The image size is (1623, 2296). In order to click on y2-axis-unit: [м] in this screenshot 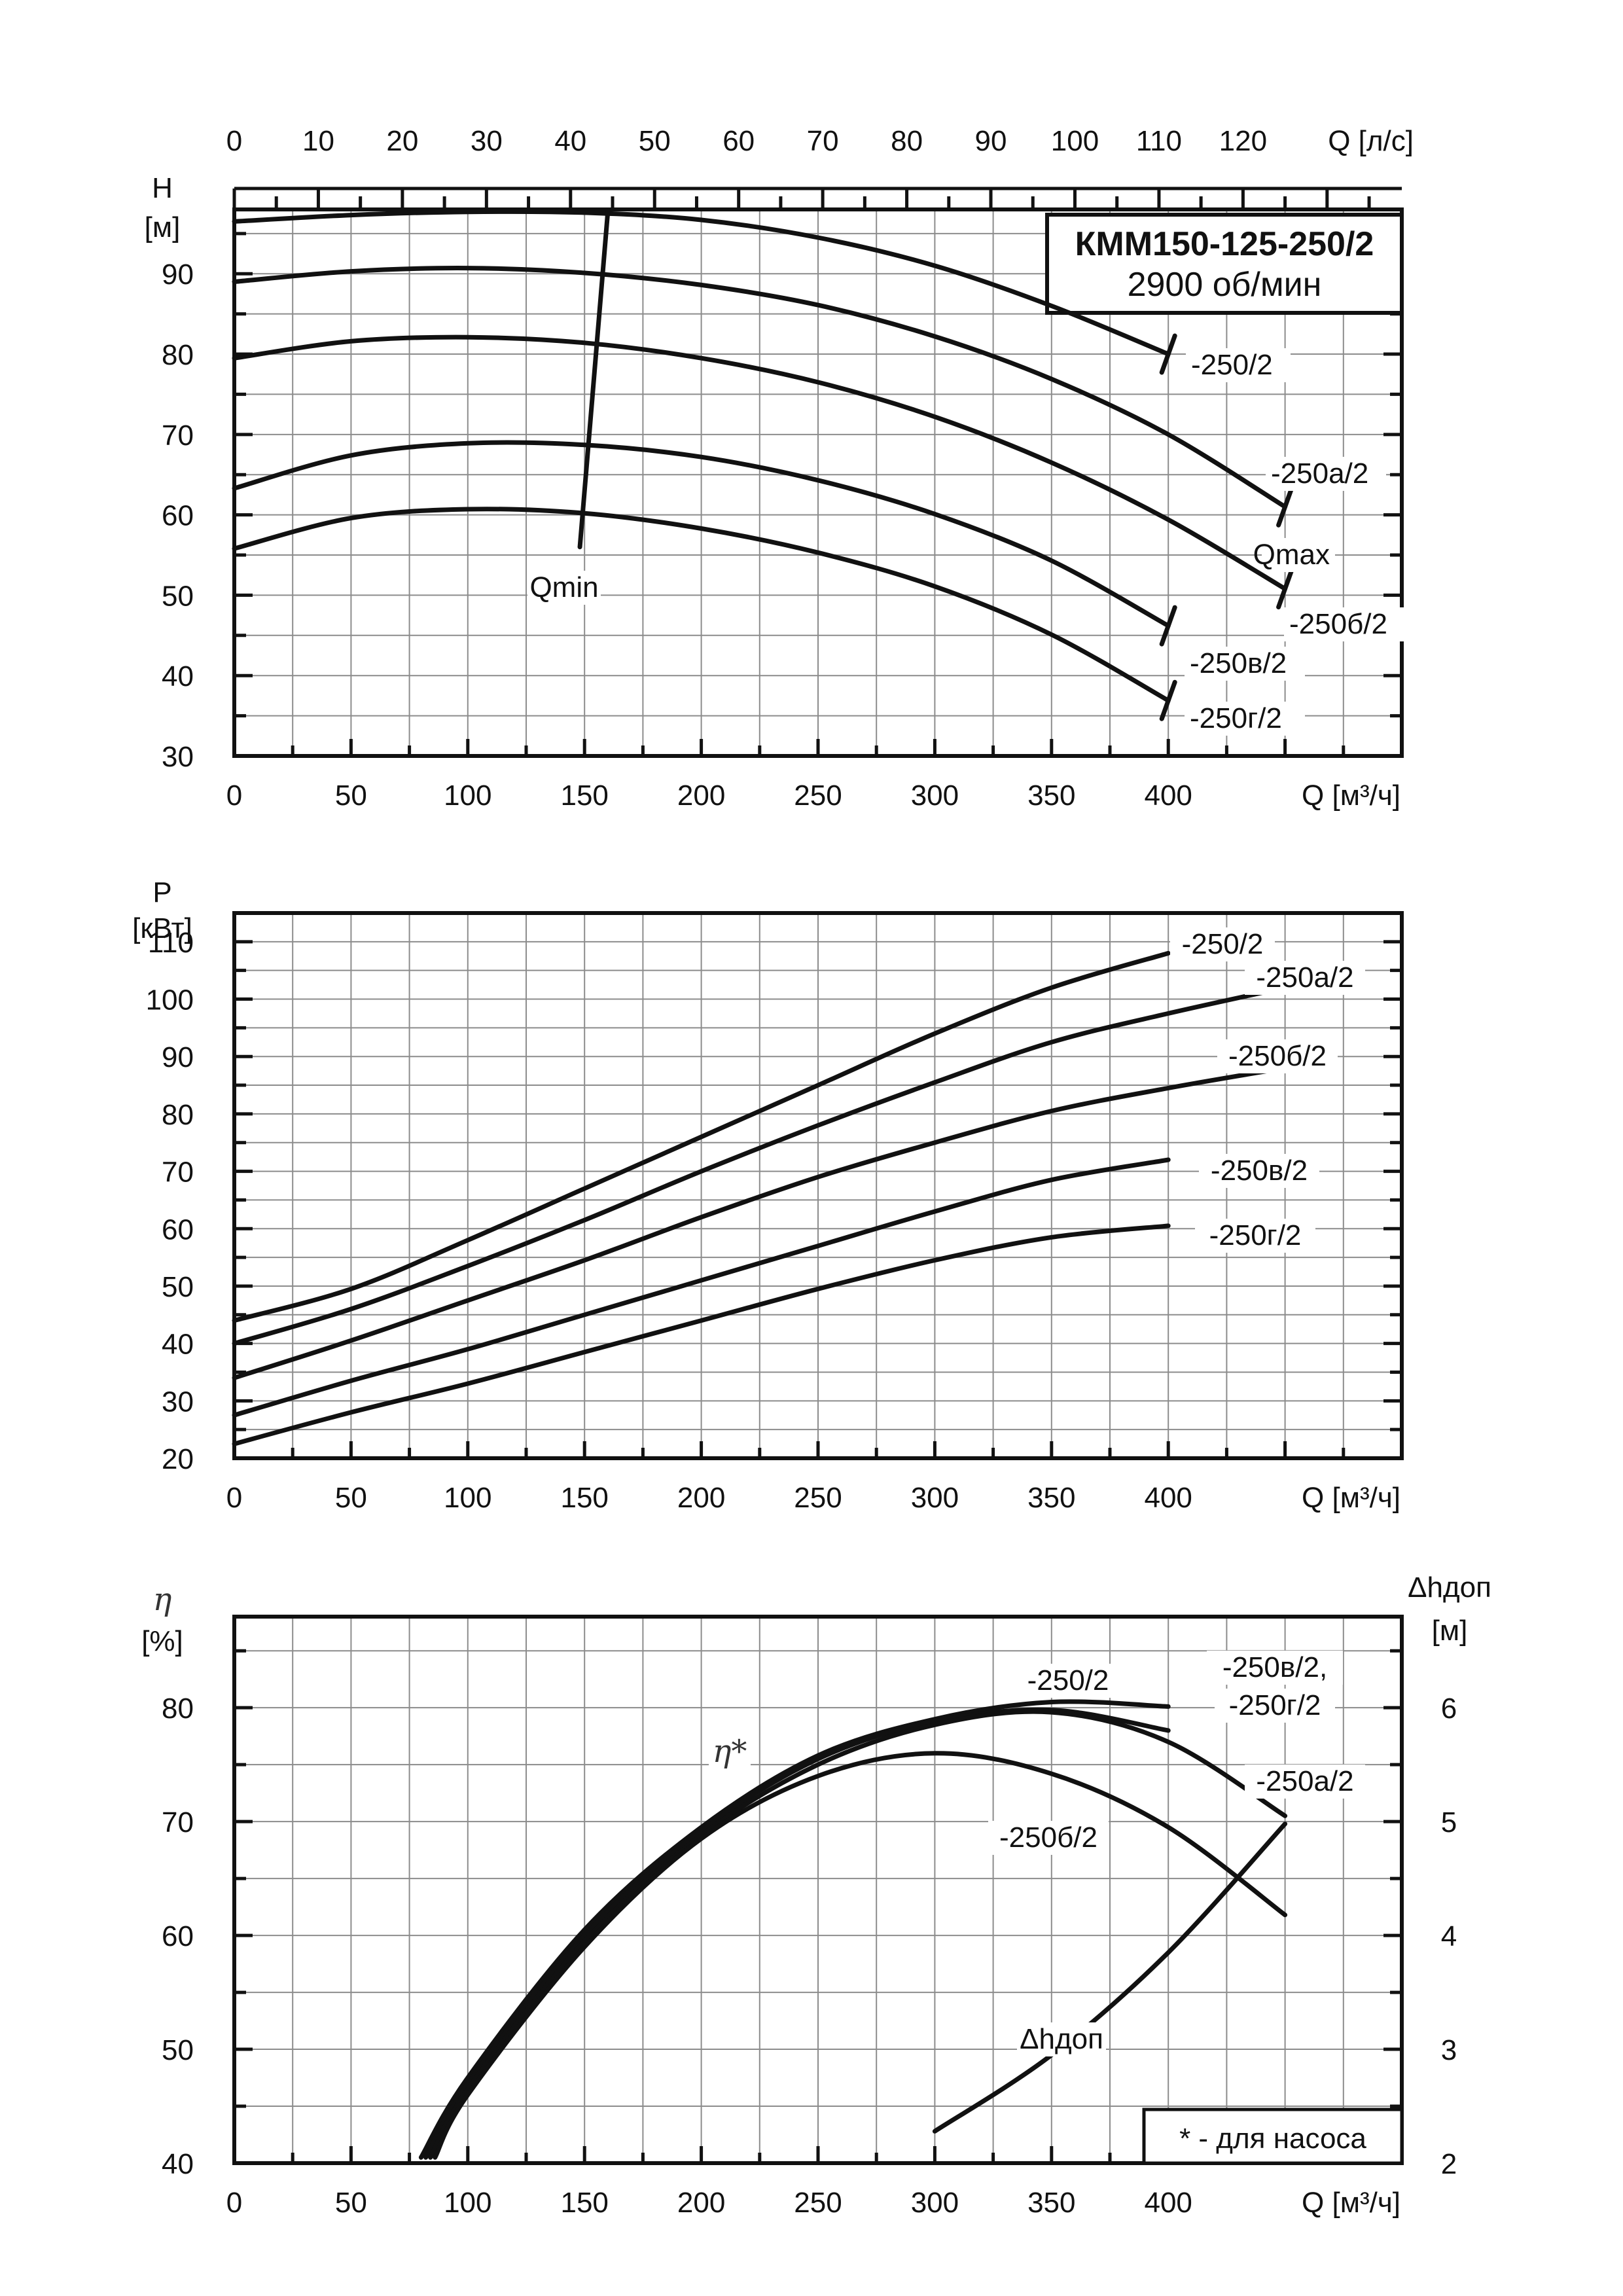, I will do `click(1450, 1631)`.